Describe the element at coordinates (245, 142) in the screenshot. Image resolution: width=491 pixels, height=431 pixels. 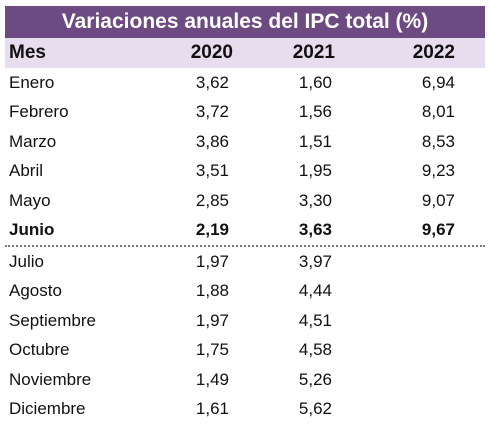
I see `table-row: Marzo 3,86 1,51 8,53` at that location.